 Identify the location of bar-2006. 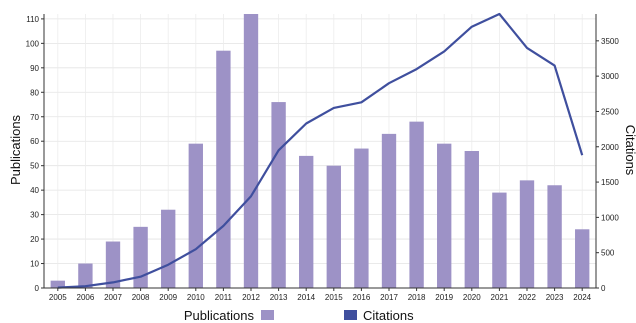
(85, 275).